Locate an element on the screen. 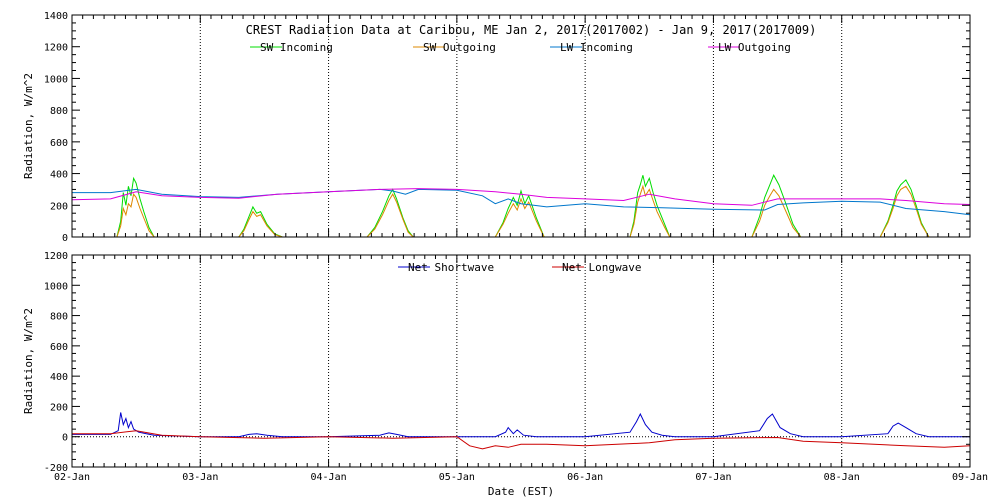 This screenshot has height=500, width=1000. legend-label-net-longwave: Net Longwave is located at coordinates (601, 267).